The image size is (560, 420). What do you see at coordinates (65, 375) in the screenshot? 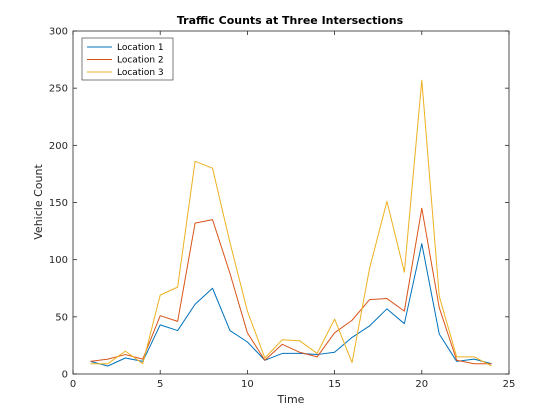
I see `y-tick-label: 0` at bounding box center [65, 375].